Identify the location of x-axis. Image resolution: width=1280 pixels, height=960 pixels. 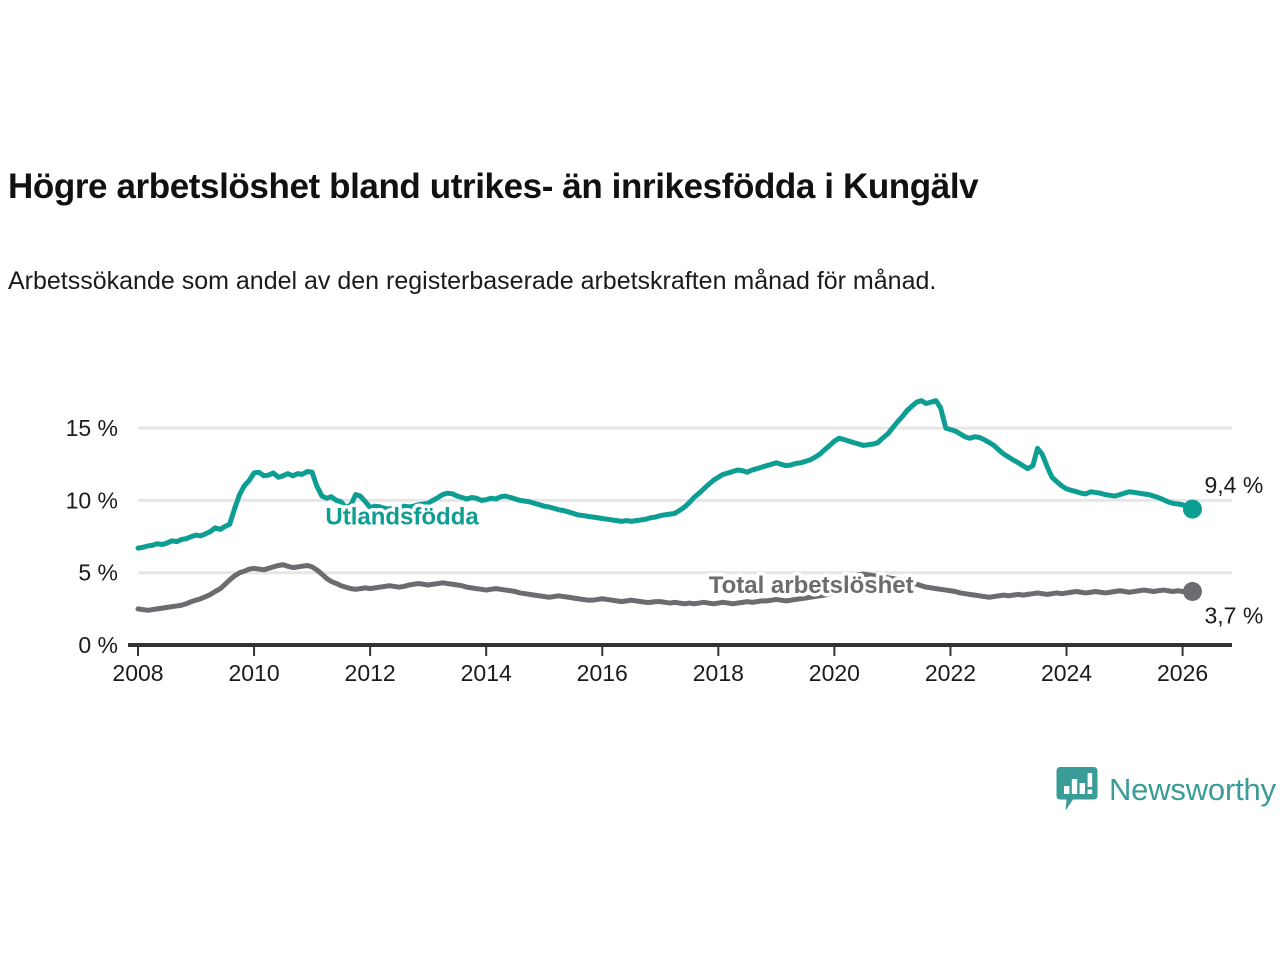
(680, 649).